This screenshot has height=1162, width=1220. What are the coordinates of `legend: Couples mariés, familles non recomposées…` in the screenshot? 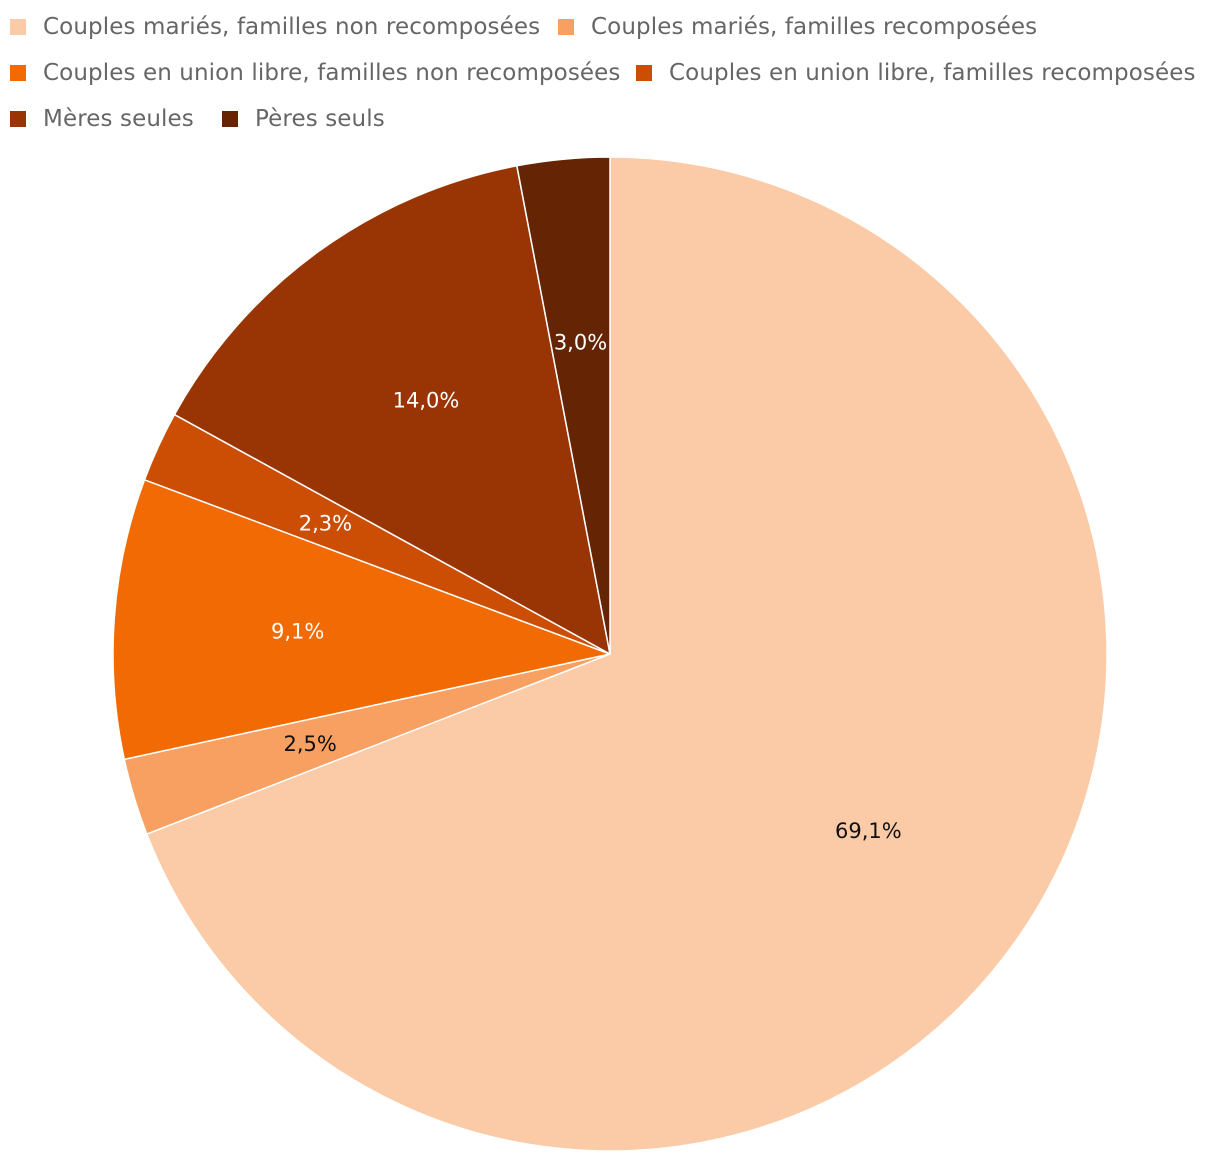 It's located at (610, 70).